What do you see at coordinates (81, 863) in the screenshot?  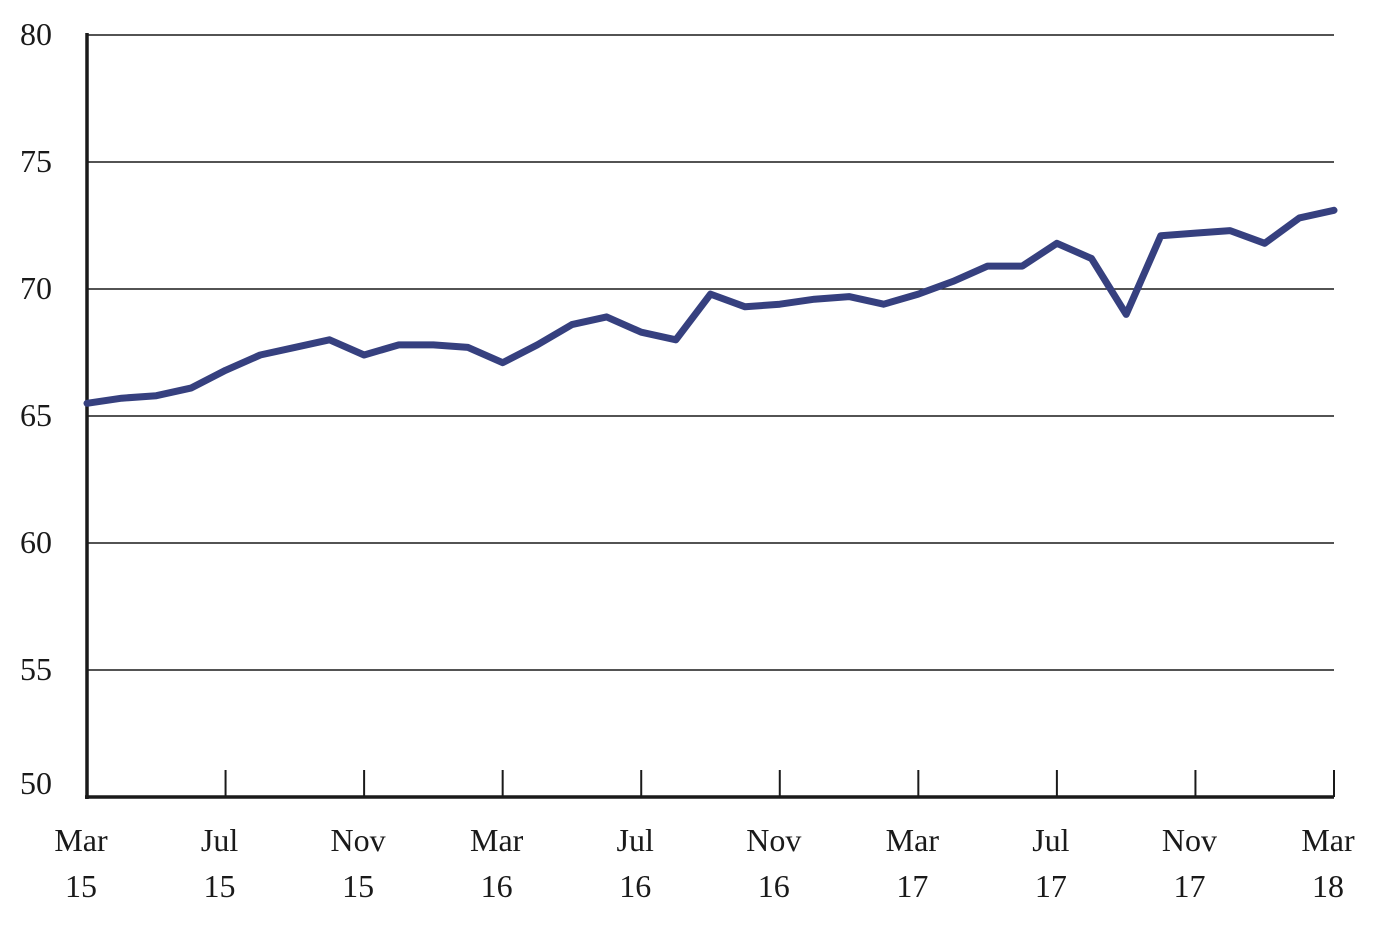 I see `x-tick-label: Mar 15` at bounding box center [81, 863].